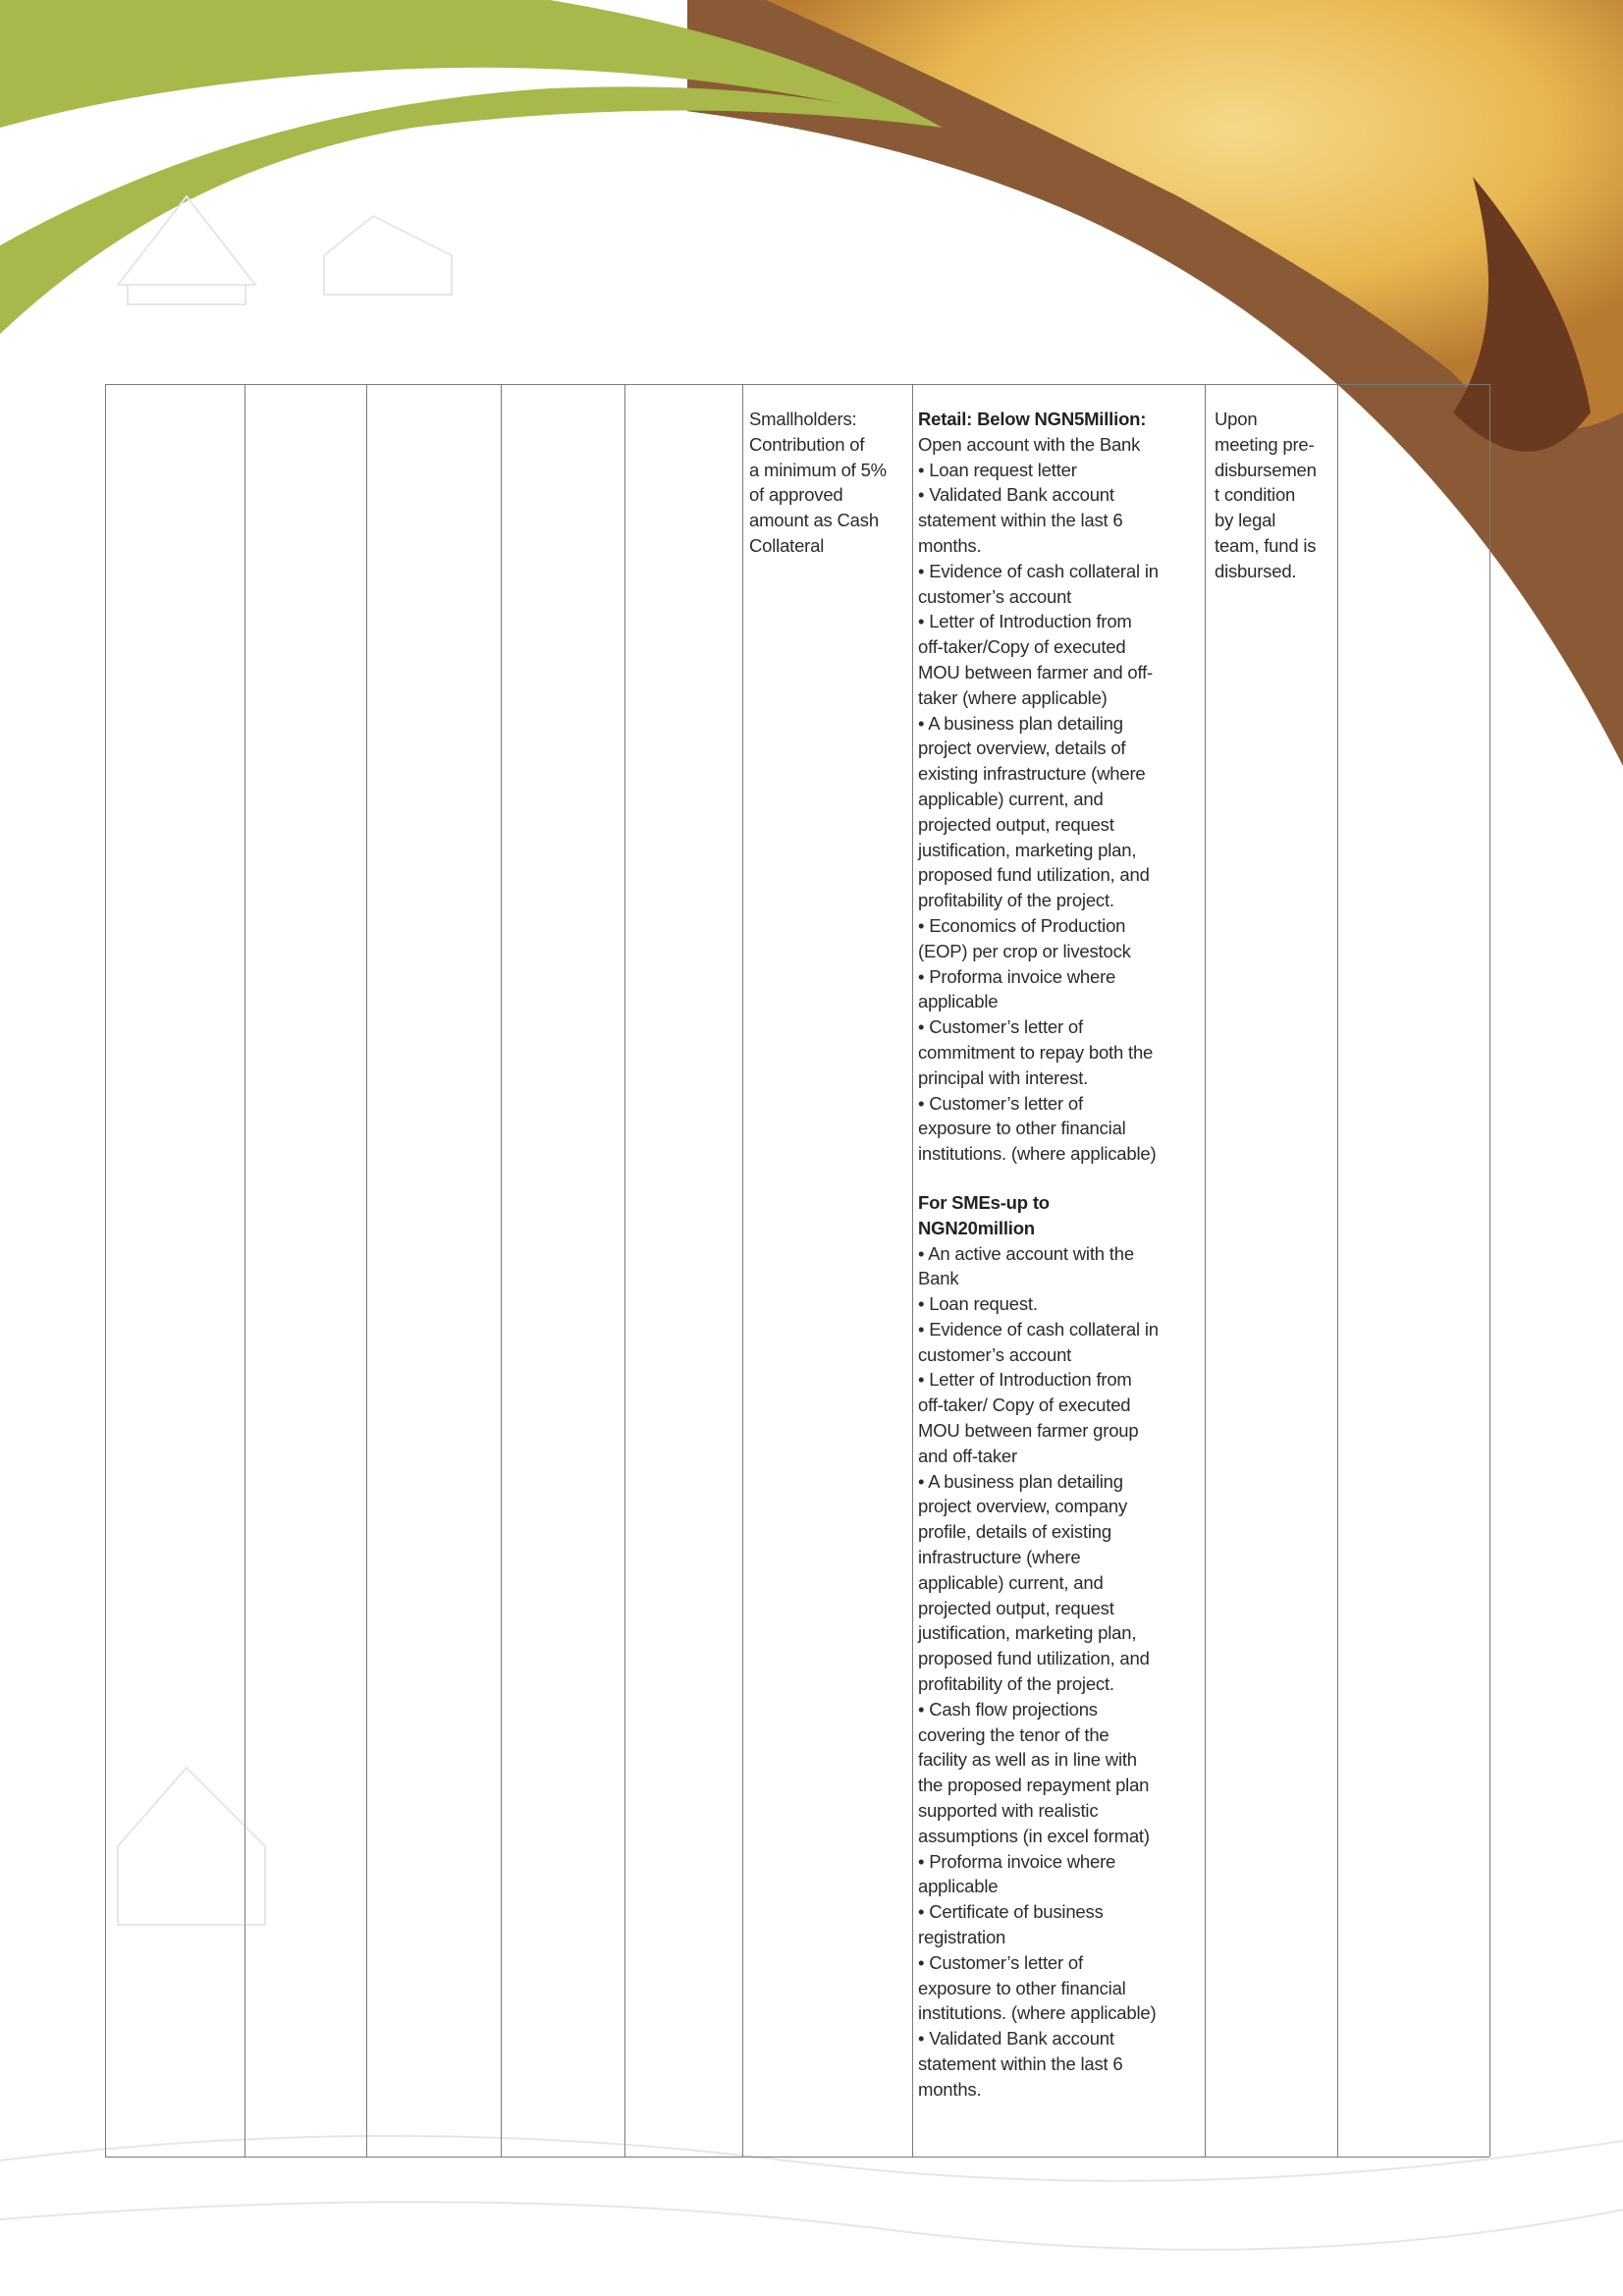 The height and width of the screenshot is (2296, 1623). Describe the element at coordinates (1236, 419) in the screenshot. I see `text-line: Upon` at that location.